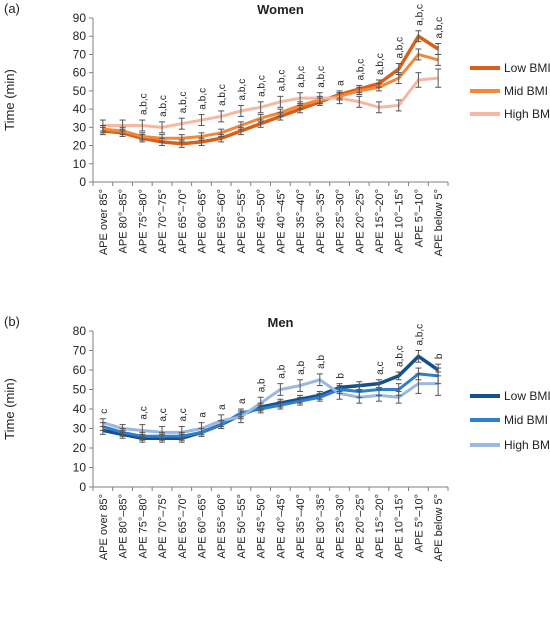  What do you see at coordinates (281, 322) in the screenshot?
I see `chart-title: Men` at bounding box center [281, 322].